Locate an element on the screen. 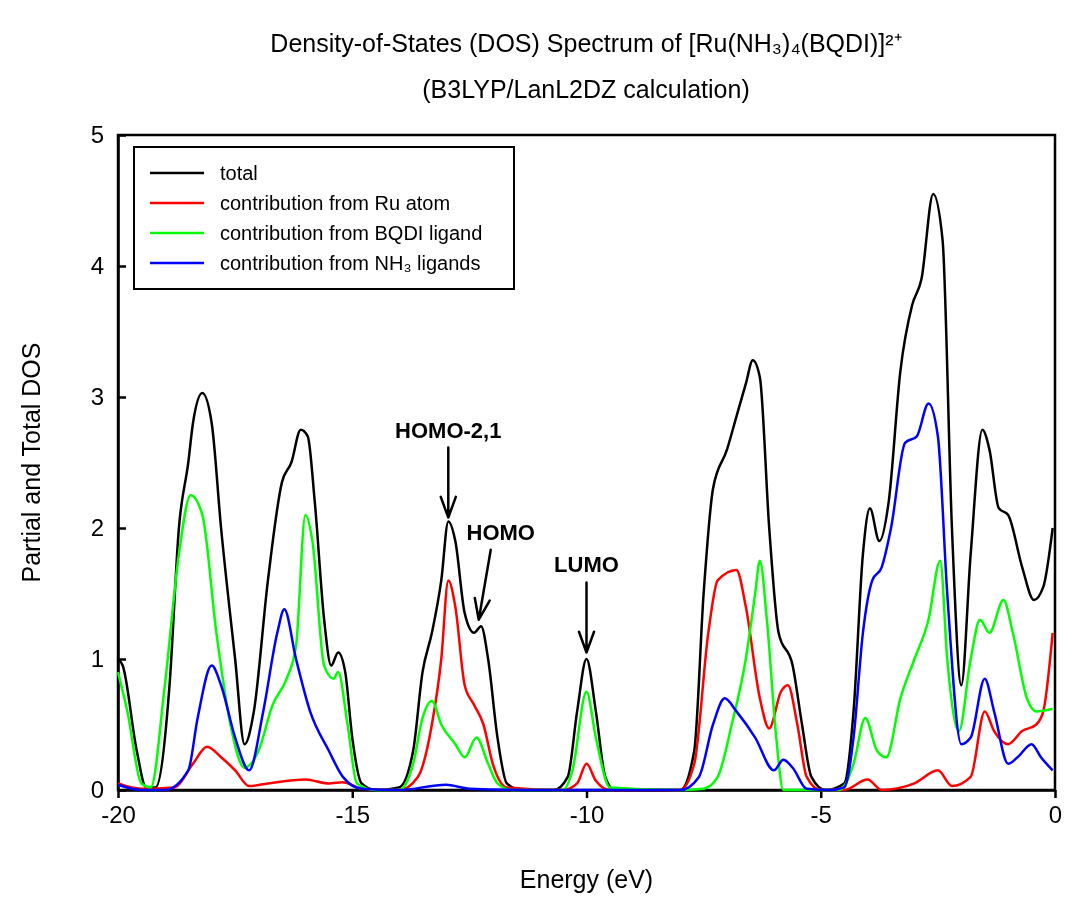  y-tick-label: 3 is located at coordinates (97, 397).